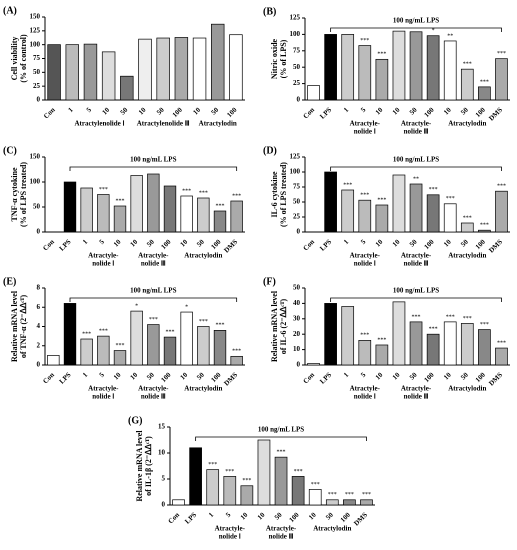 This screenshot has width=517, height=550. Describe the element at coordinates (99, 124) in the screenshot. I see `group-label: Atractylenolide Ⅰ` at that location.